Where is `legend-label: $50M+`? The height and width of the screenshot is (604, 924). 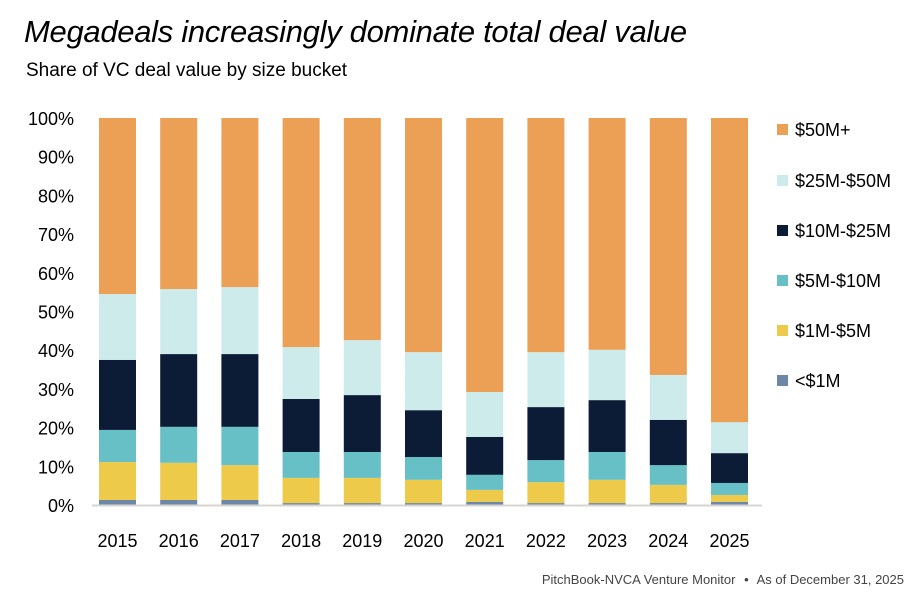 legend-label: $50M+ is located at coordinates (823, 130).